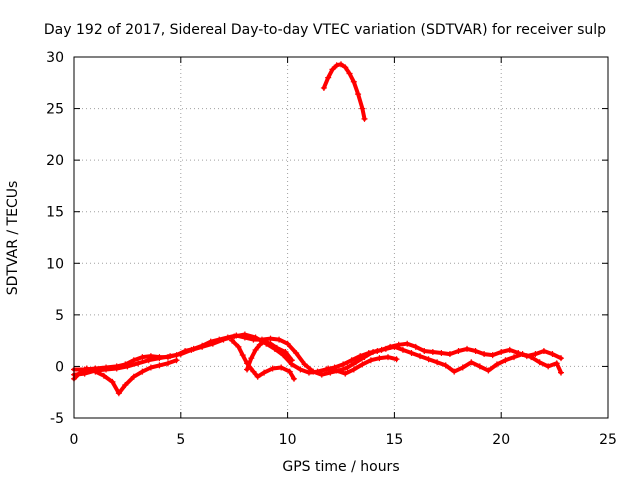 The width and height of the screenshot is (640, 480). What do you see at coordinates (55, 213) in the screenshot?
I see `y-tick-label: 15` at bounding box center [55, 213].